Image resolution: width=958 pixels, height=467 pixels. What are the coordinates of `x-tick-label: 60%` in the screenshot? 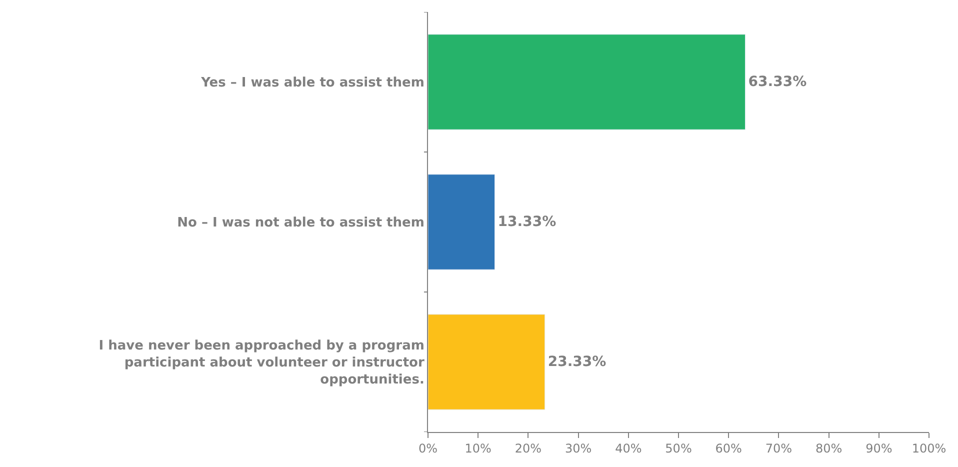 It's located at (728, 448).